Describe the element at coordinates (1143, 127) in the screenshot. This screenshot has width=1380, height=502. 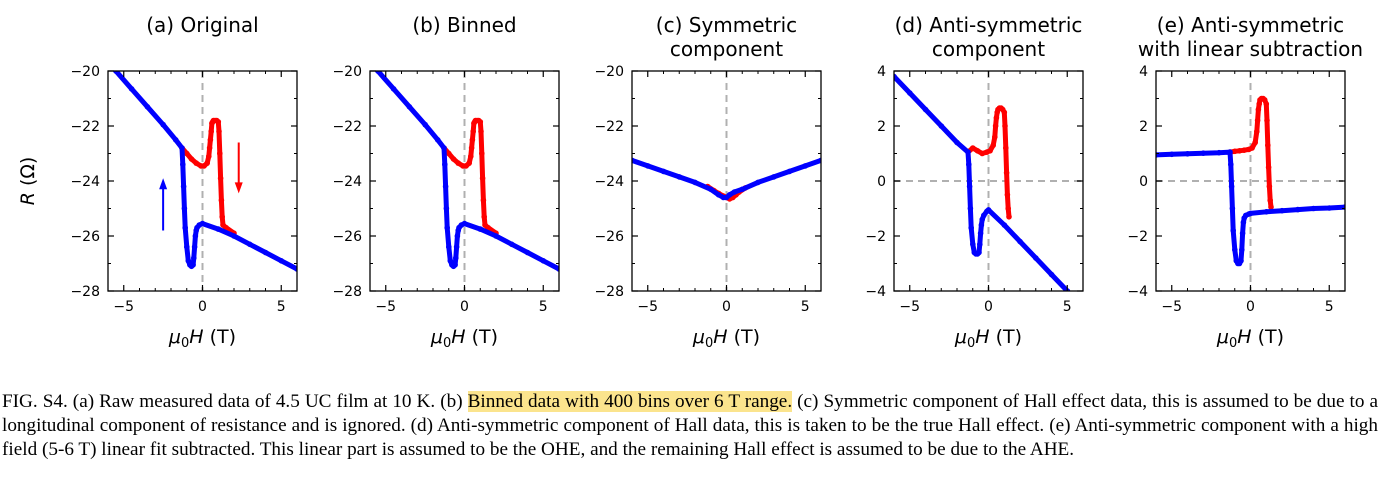
I see `y-tick-label: 2` at that location.